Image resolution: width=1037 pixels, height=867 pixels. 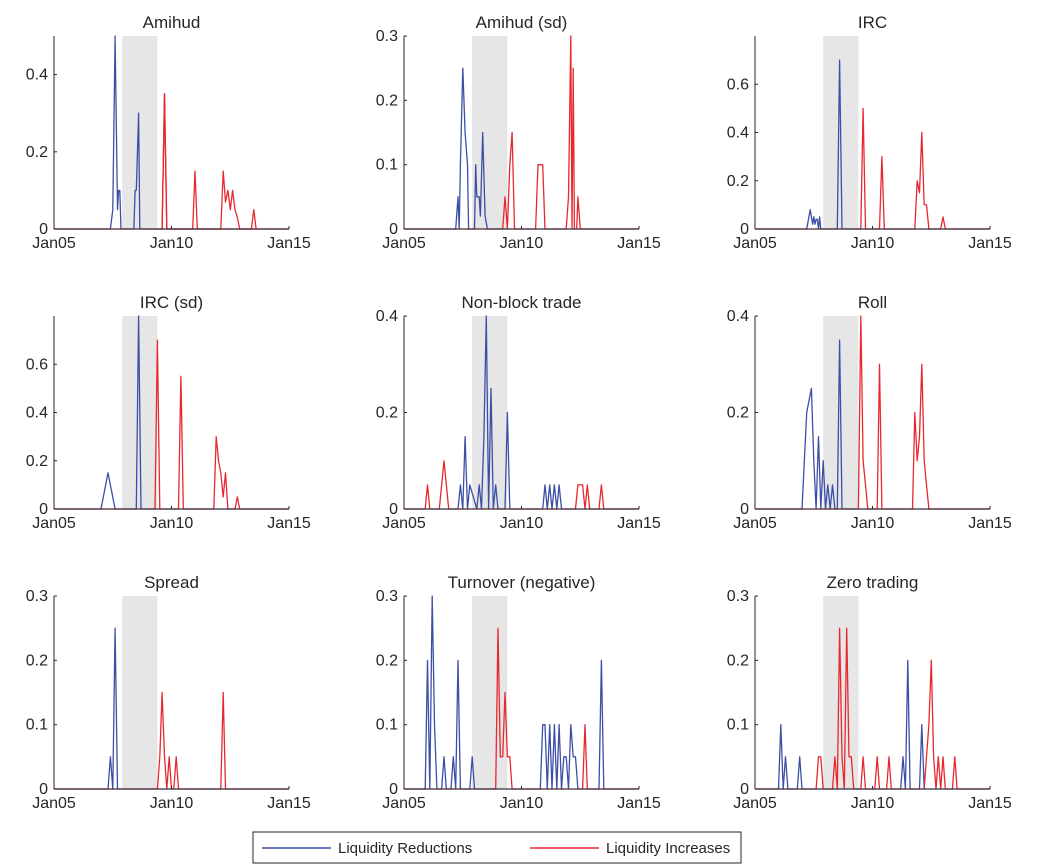 I want to click on chart-panel-7: Jan05 Jan10 Jan15 0 0.1 0.2 0.3 Spread, so click(x=168, y=692).